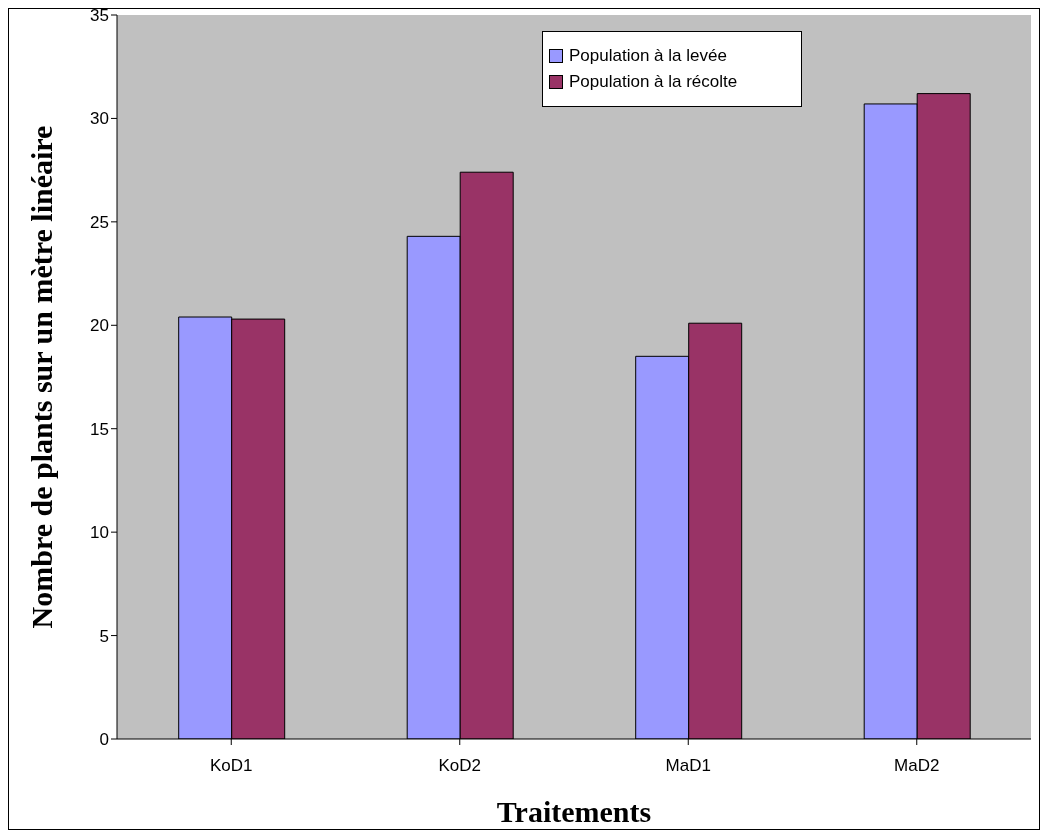  Describe the element at coordinates (99, 326) in the screenshot. I see `y-tick-label: 20` at that location.